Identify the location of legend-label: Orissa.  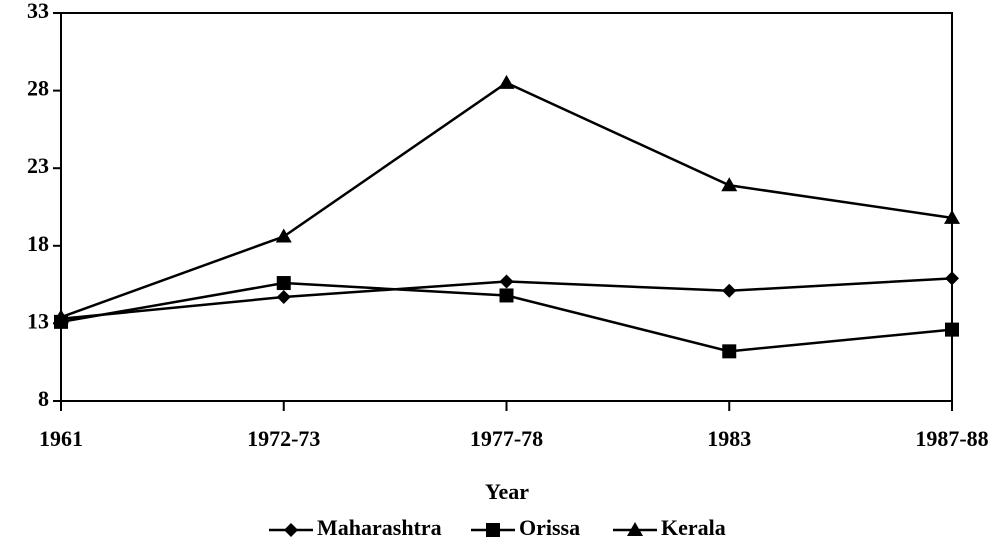
(549, 527).